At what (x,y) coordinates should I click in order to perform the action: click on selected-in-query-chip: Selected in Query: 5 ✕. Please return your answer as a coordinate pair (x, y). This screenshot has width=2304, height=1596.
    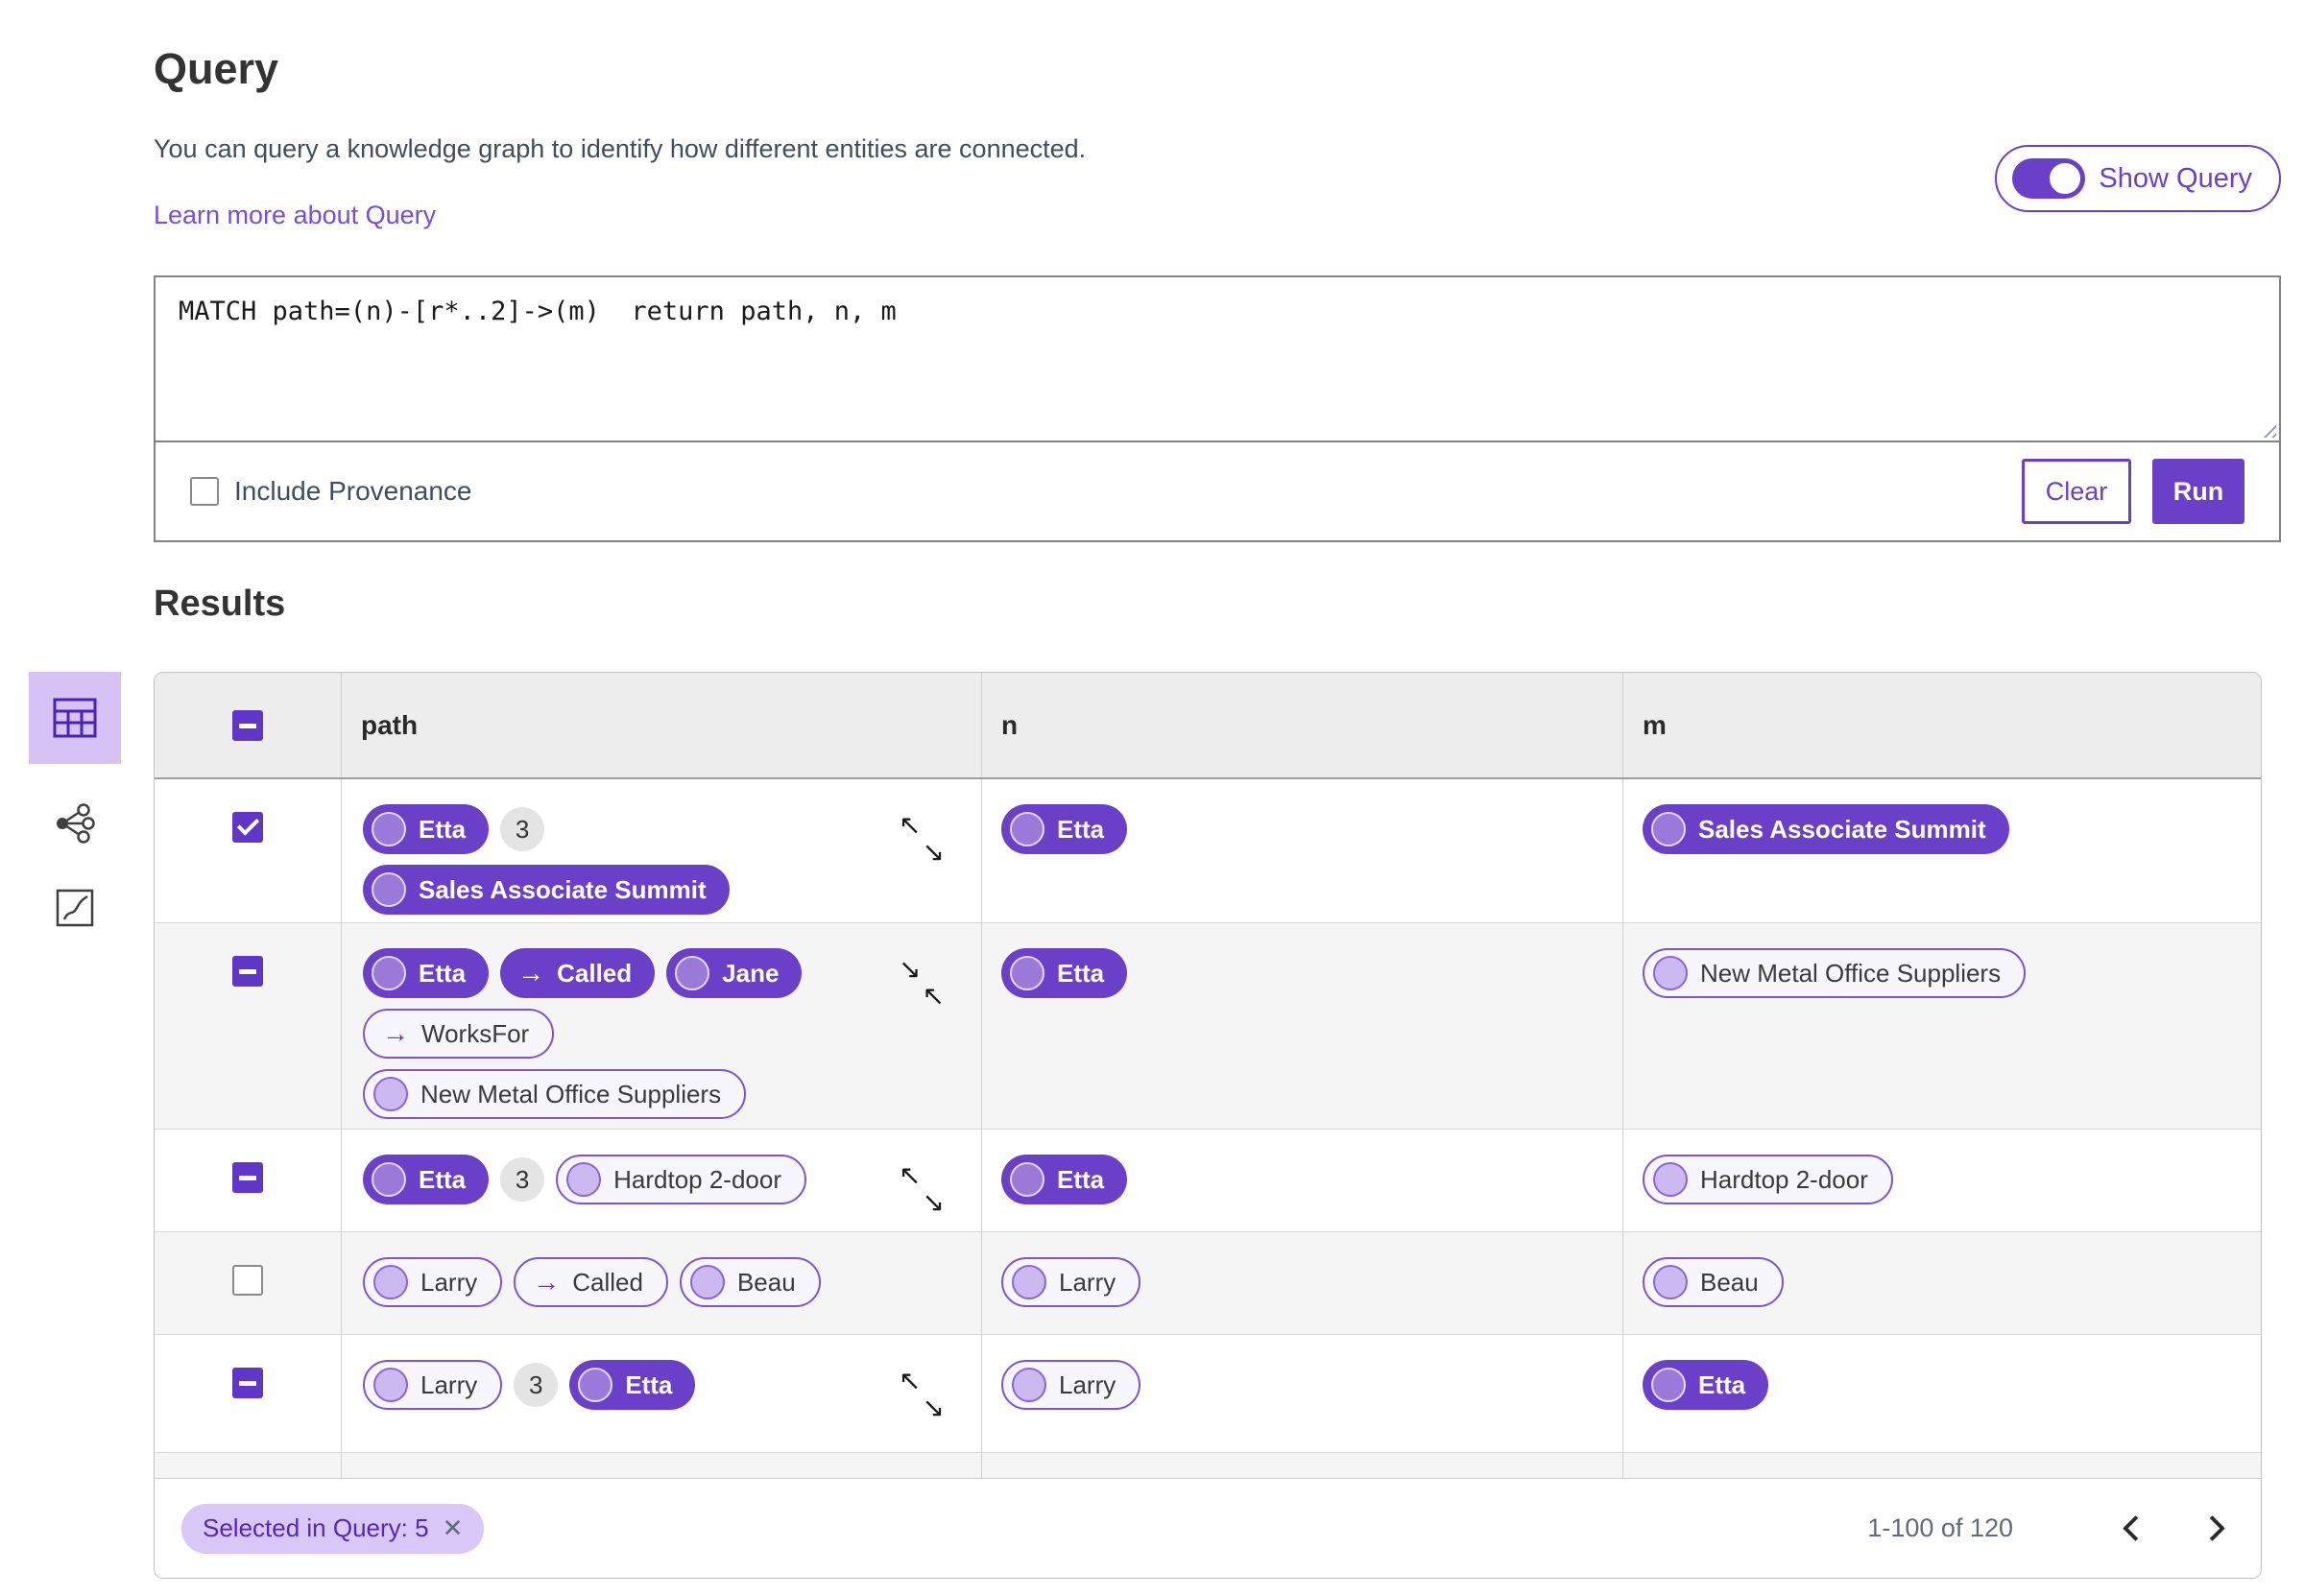
    Looking at the image, I should click on (333, 1528).